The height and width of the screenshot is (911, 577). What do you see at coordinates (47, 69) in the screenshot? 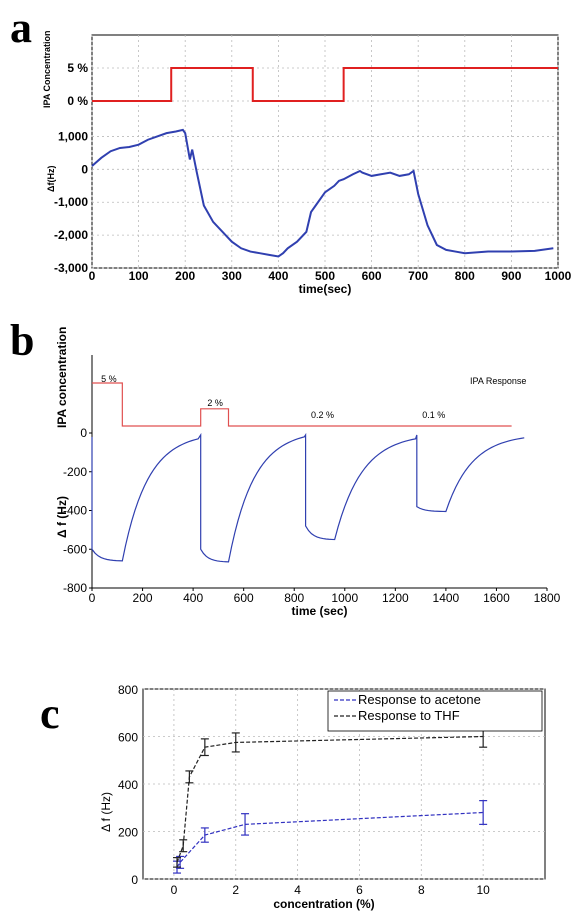
I see `panel-a-conc-ylabel: IPA Concentration` at bounding box center [47, 69].